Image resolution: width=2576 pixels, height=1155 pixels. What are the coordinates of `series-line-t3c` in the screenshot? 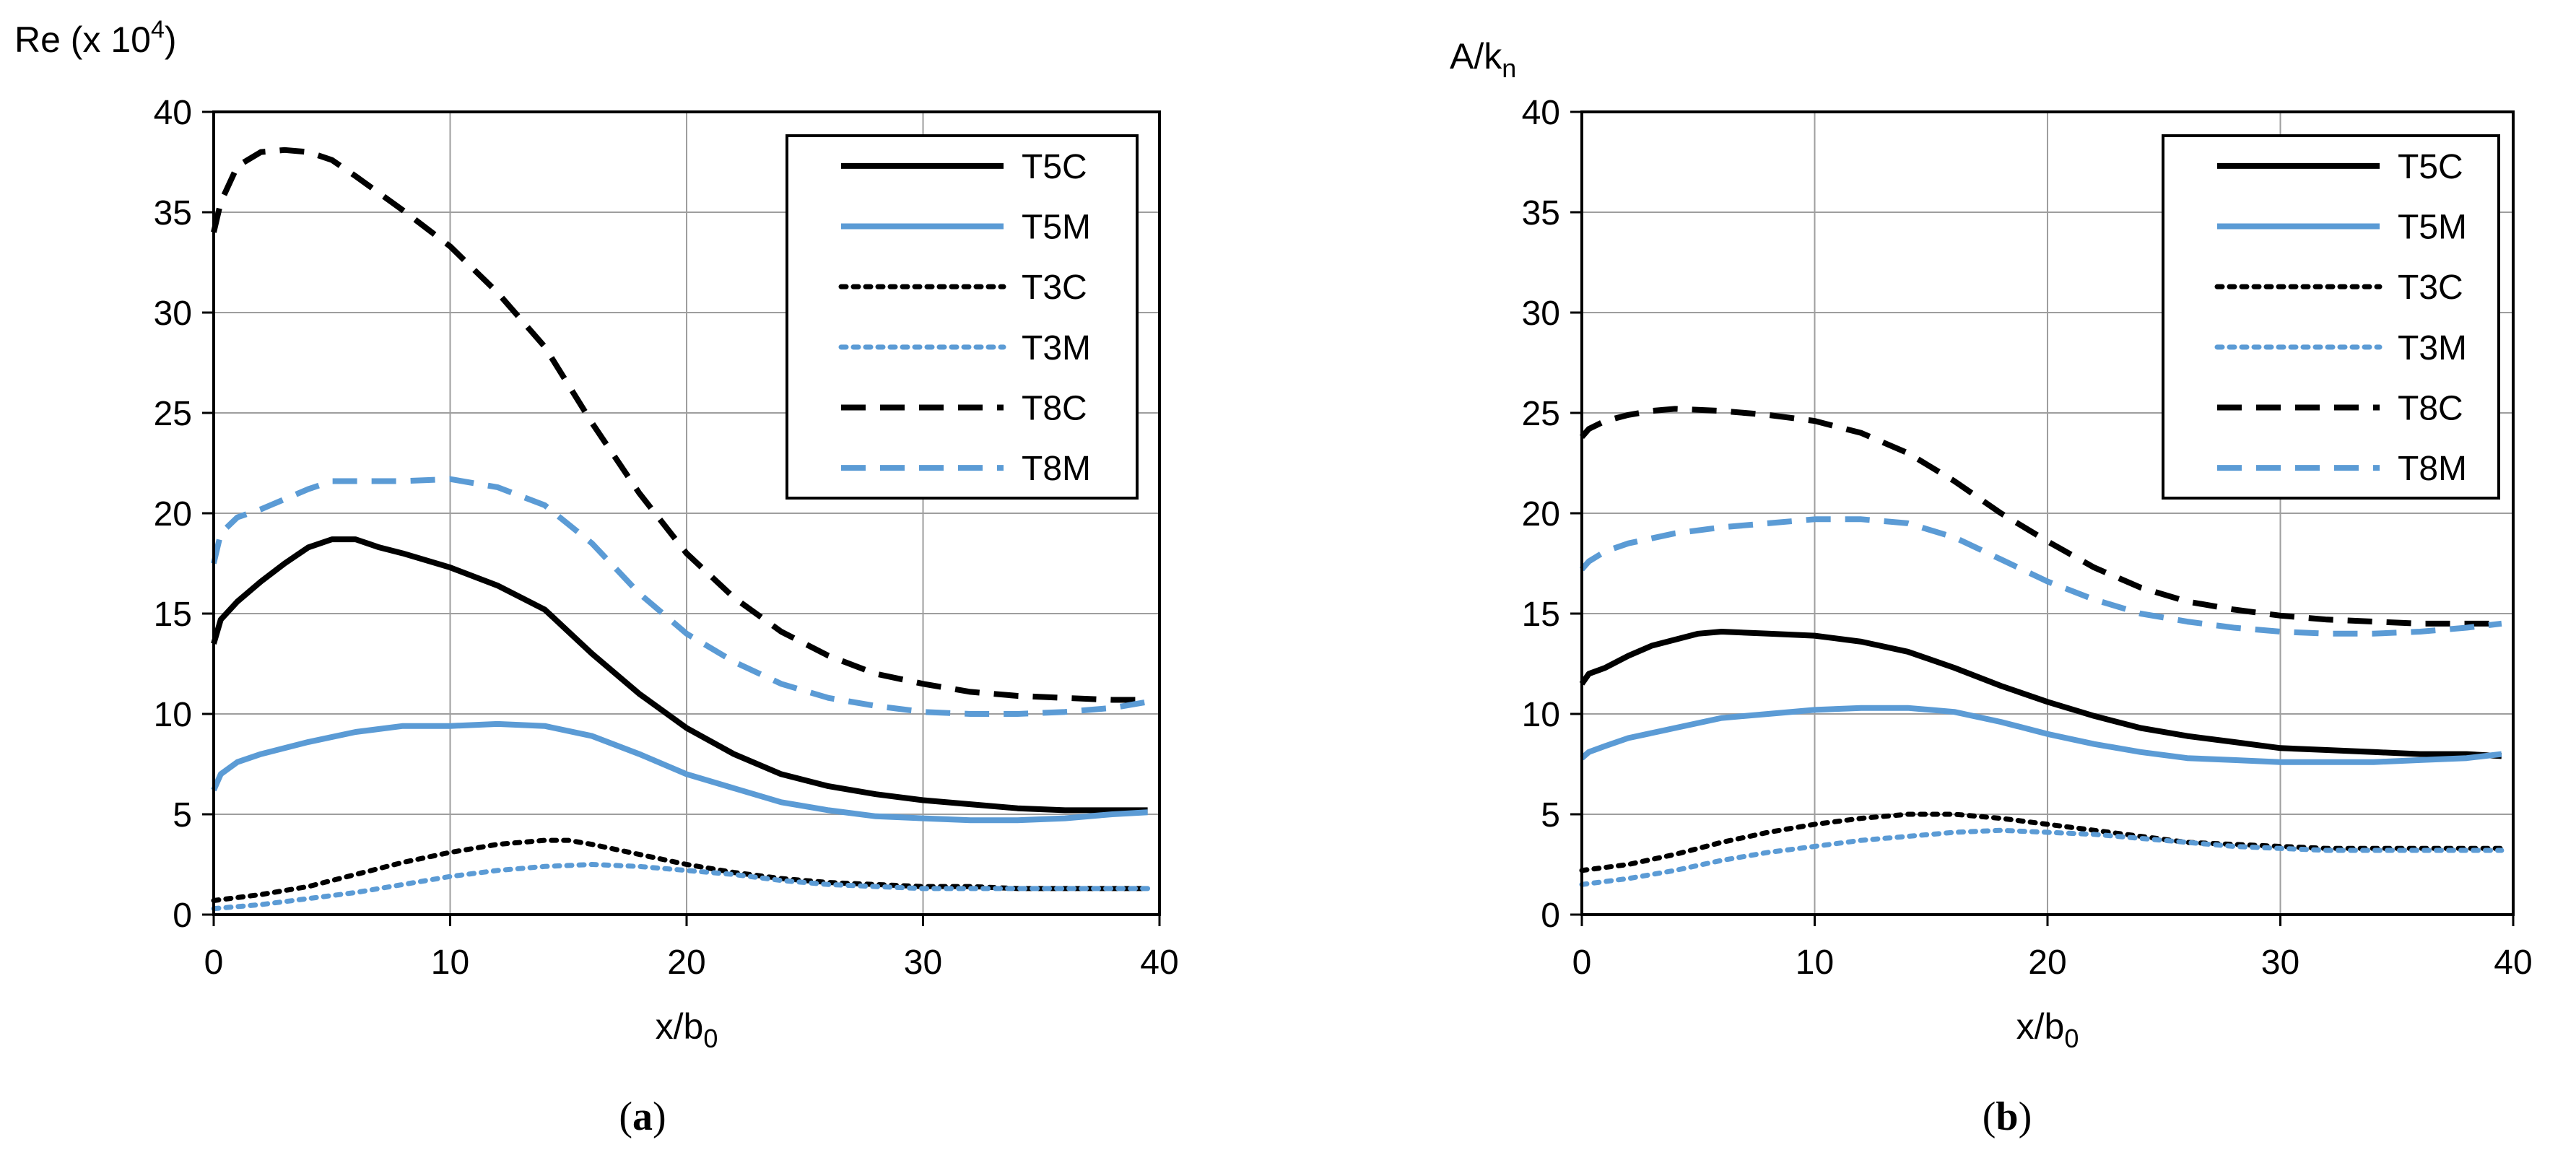 It's located at (2042, 842).